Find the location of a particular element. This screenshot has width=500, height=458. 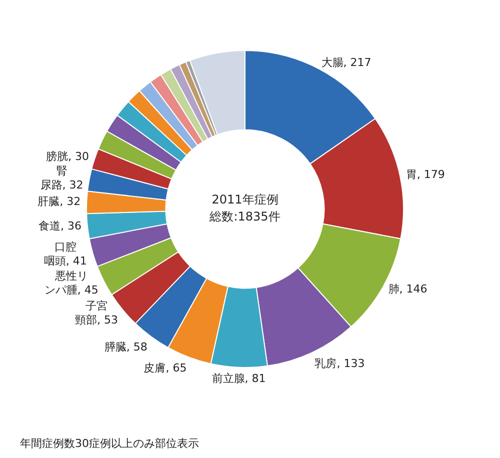

text: 2011年症例 is located at coordinates (245, 199).